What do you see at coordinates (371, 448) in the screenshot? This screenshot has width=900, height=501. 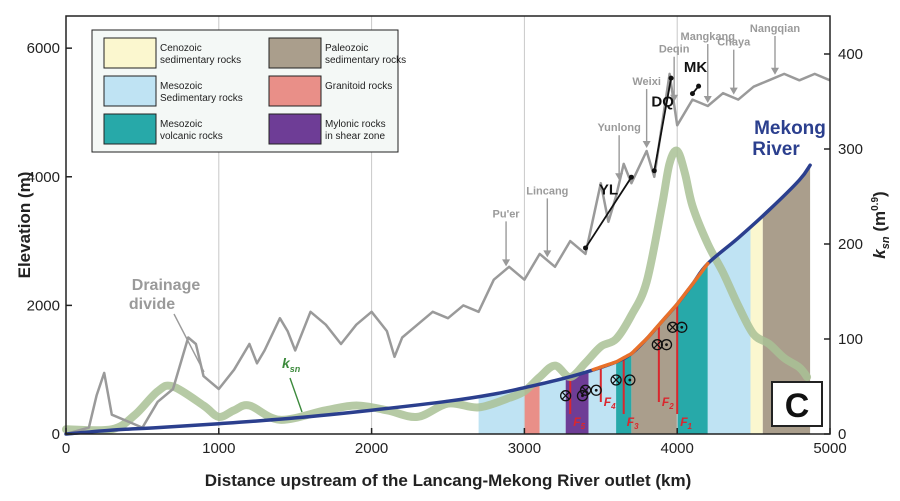 I see `x-tick-label: 2000` at bounding box center [371, 448].